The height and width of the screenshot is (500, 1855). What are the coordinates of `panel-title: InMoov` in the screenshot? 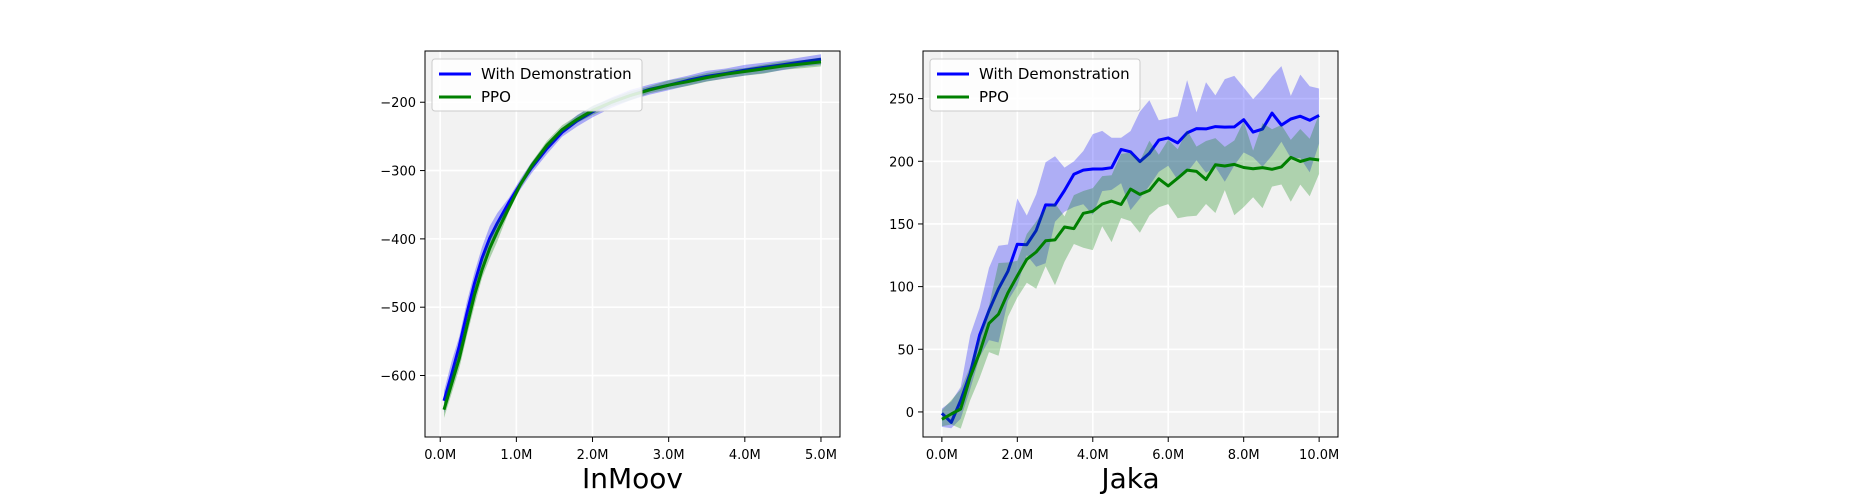 It's located at (632, 478).